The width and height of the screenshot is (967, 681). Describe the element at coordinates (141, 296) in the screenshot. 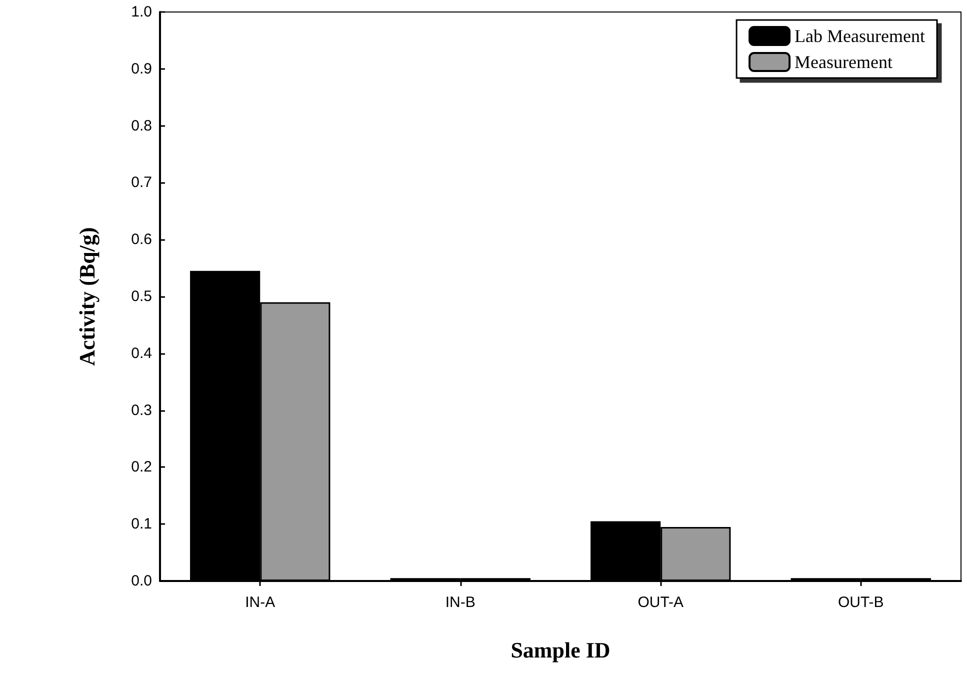

I see `y-tick-label: 0.5` at that location.